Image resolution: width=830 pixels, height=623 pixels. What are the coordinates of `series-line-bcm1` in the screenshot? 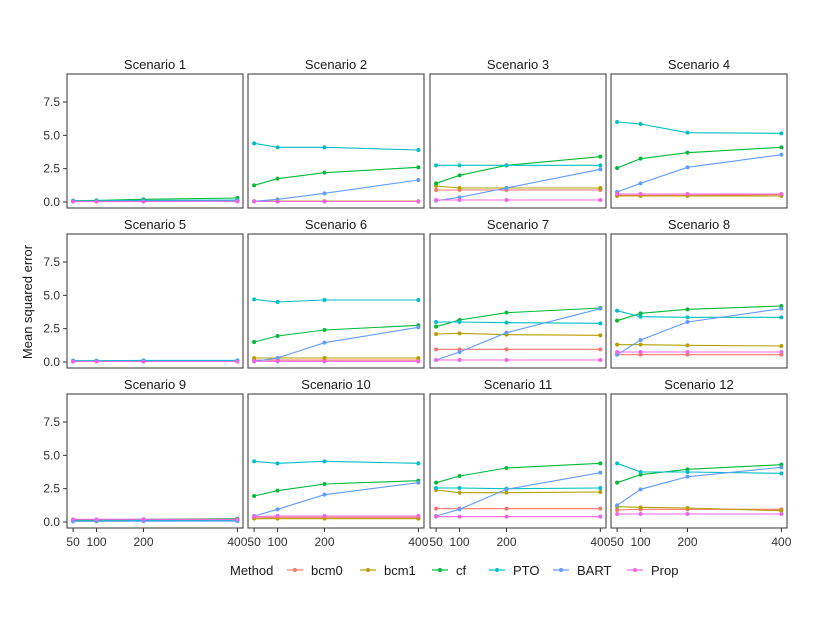 It's located at (699, 509).